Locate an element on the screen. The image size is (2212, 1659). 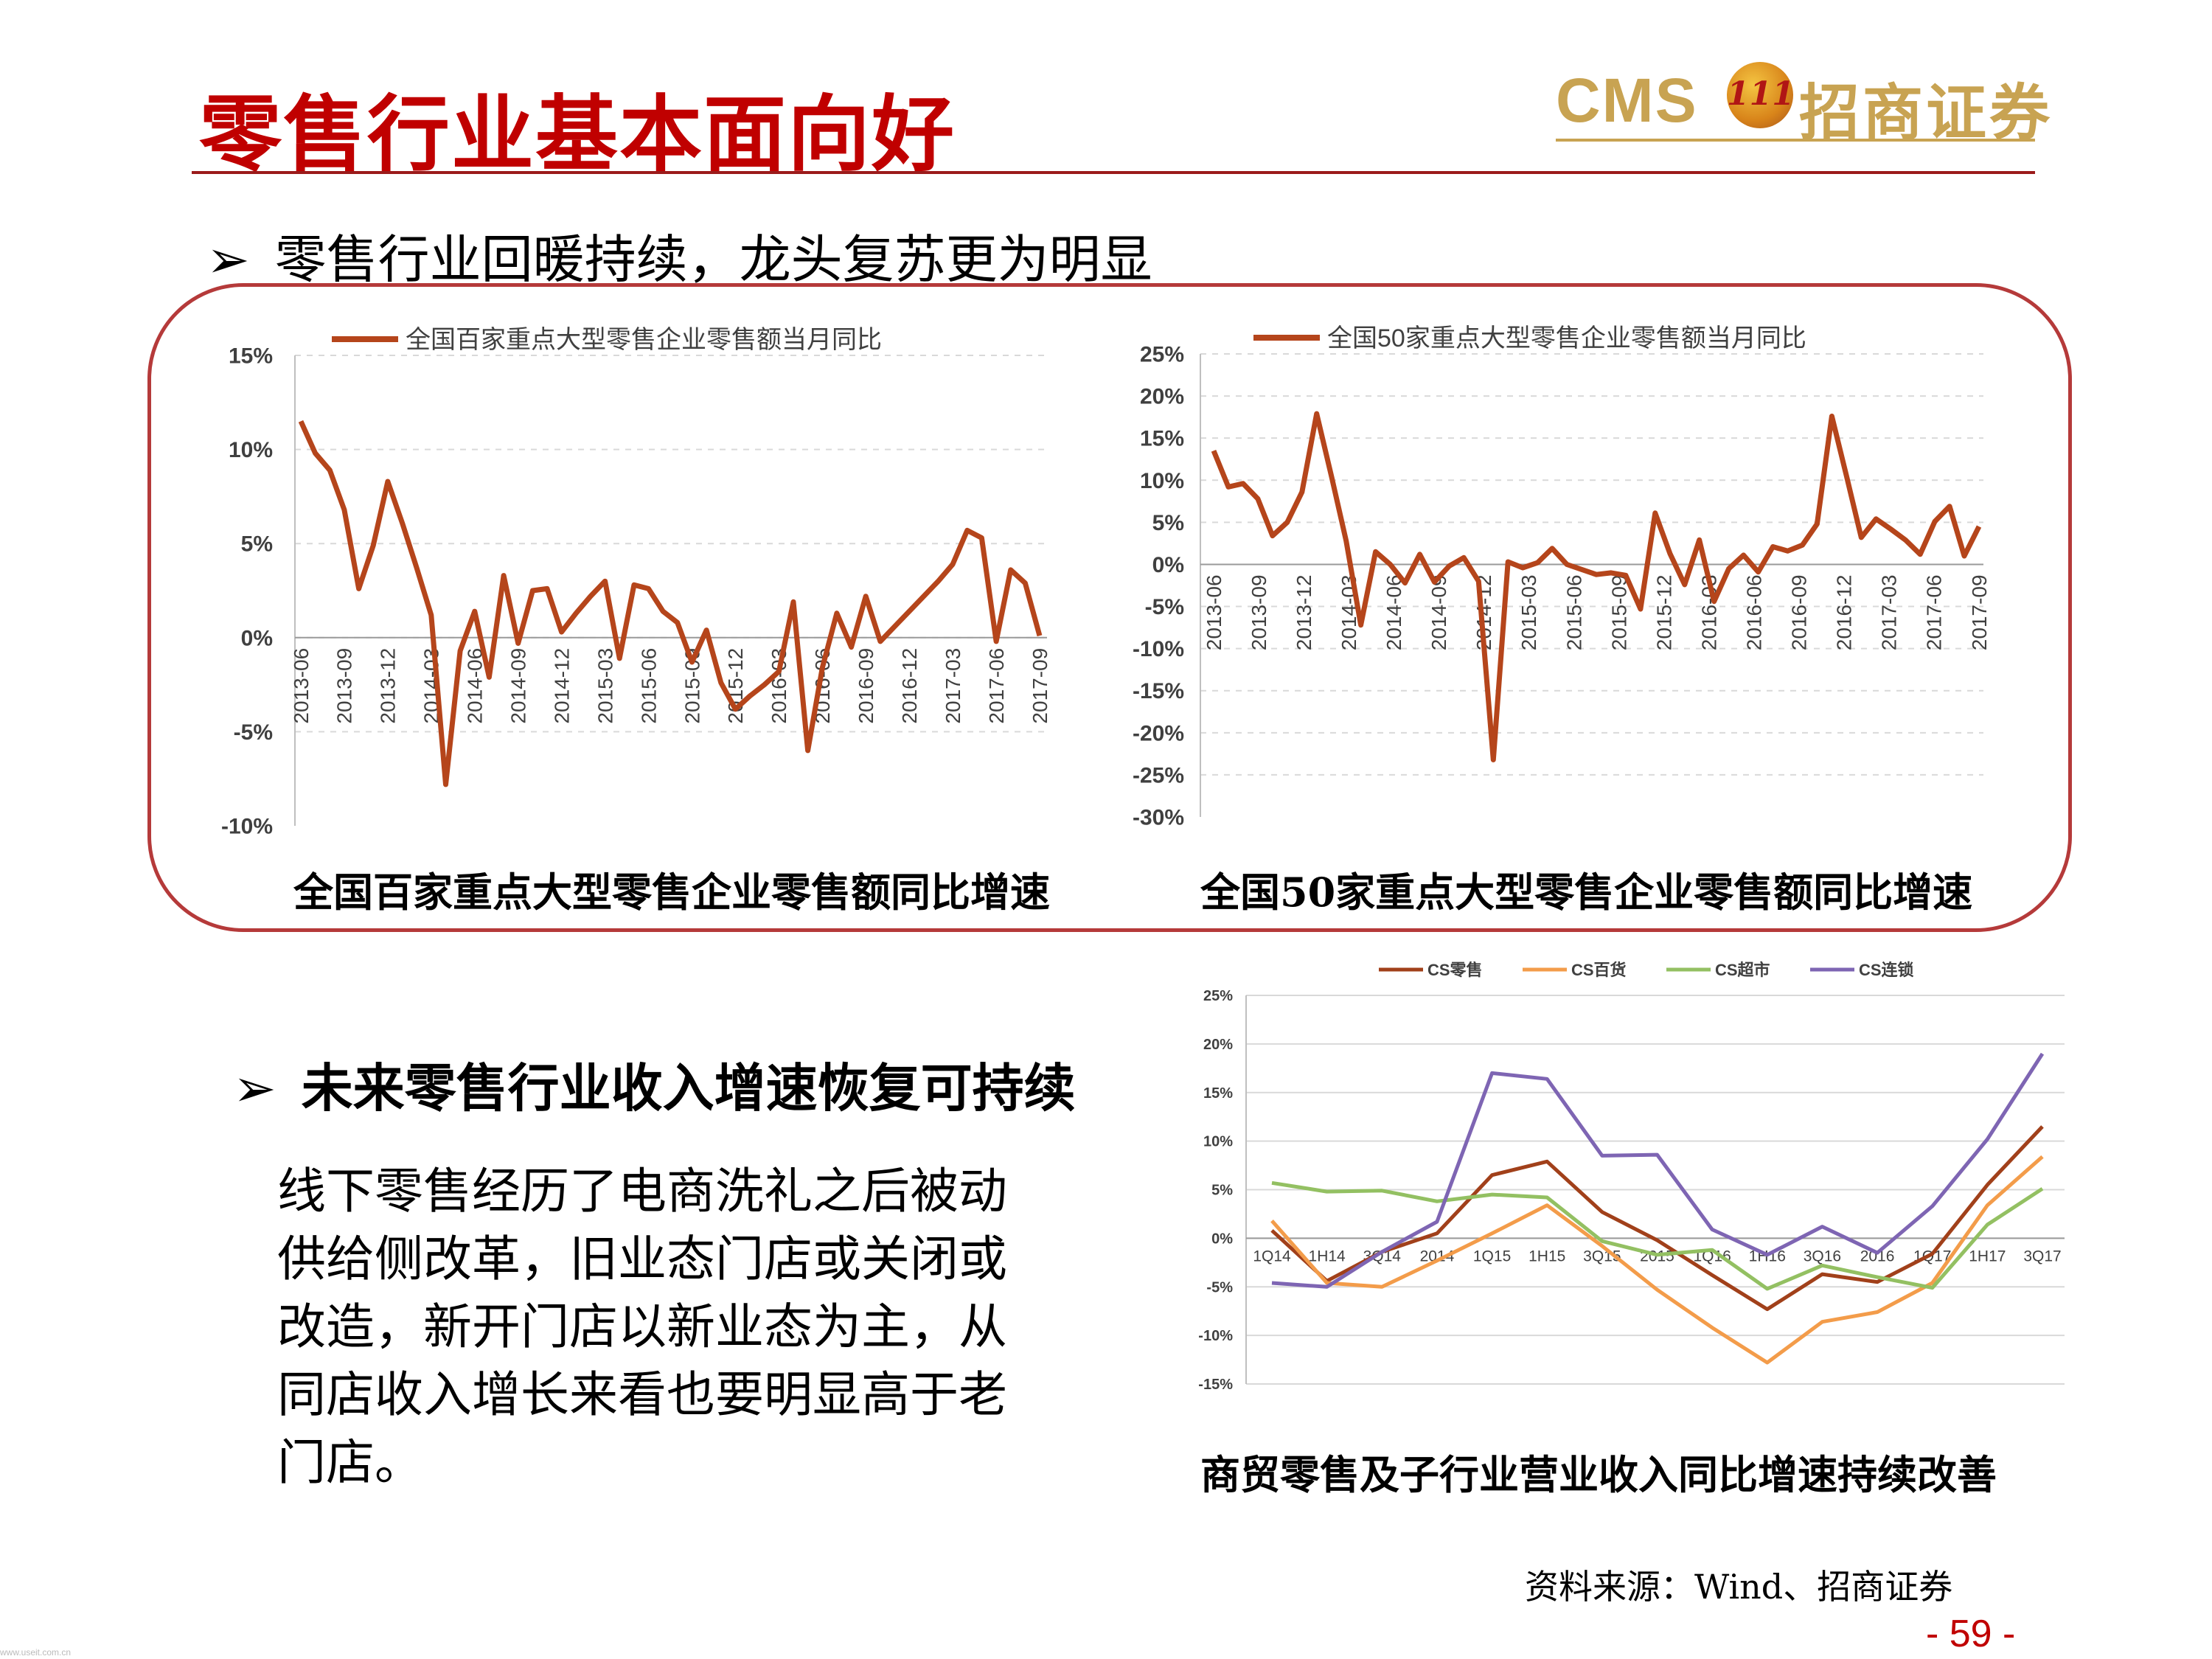
chart-2-series is located at coordinates (1596, 586).